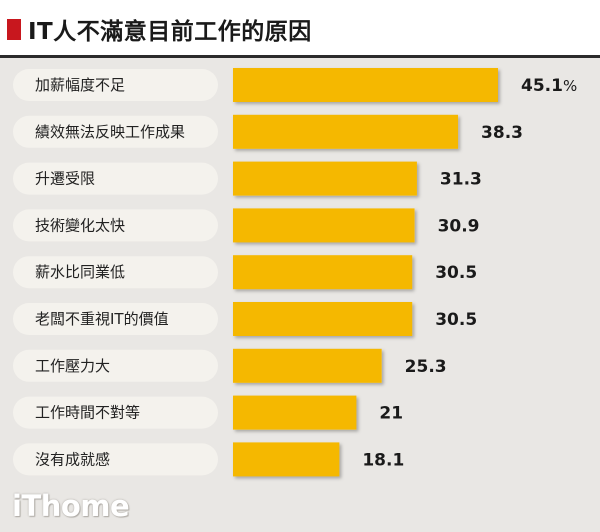 The image size is (600, 532). I want to click on category-label: 工作壓力大, so click(72, 366).